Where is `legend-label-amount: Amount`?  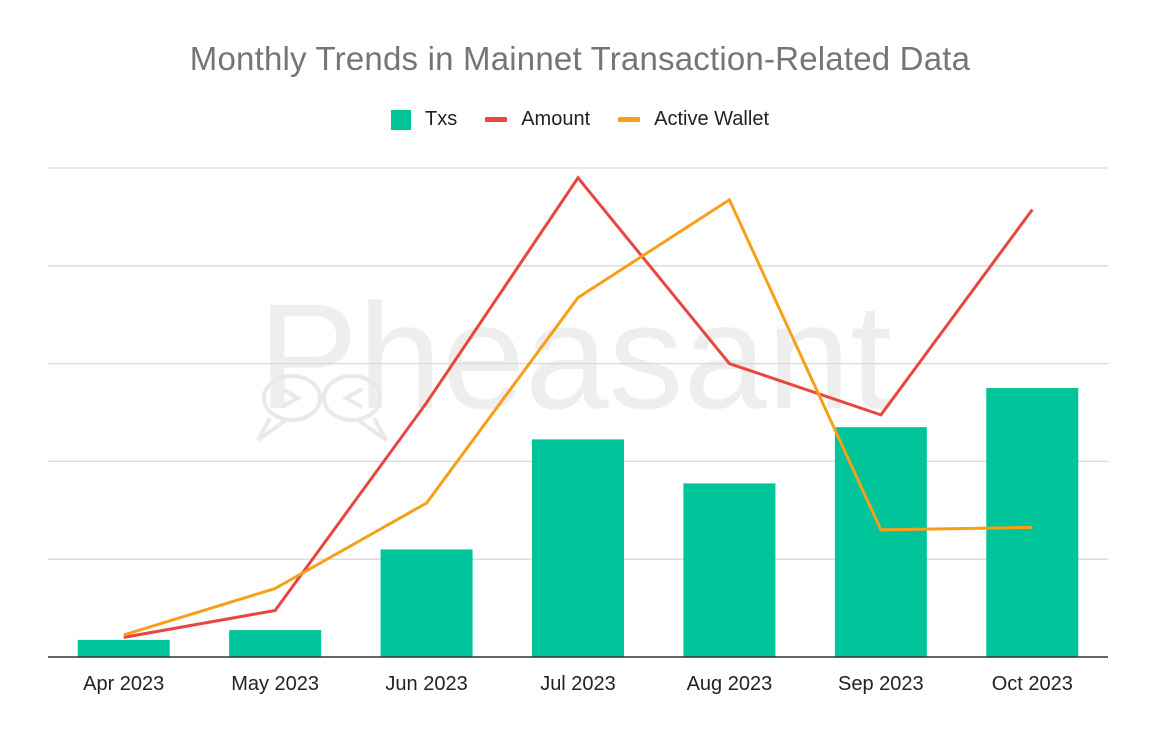 legend-label-amount: Amount is located at coordinates (556, 119).